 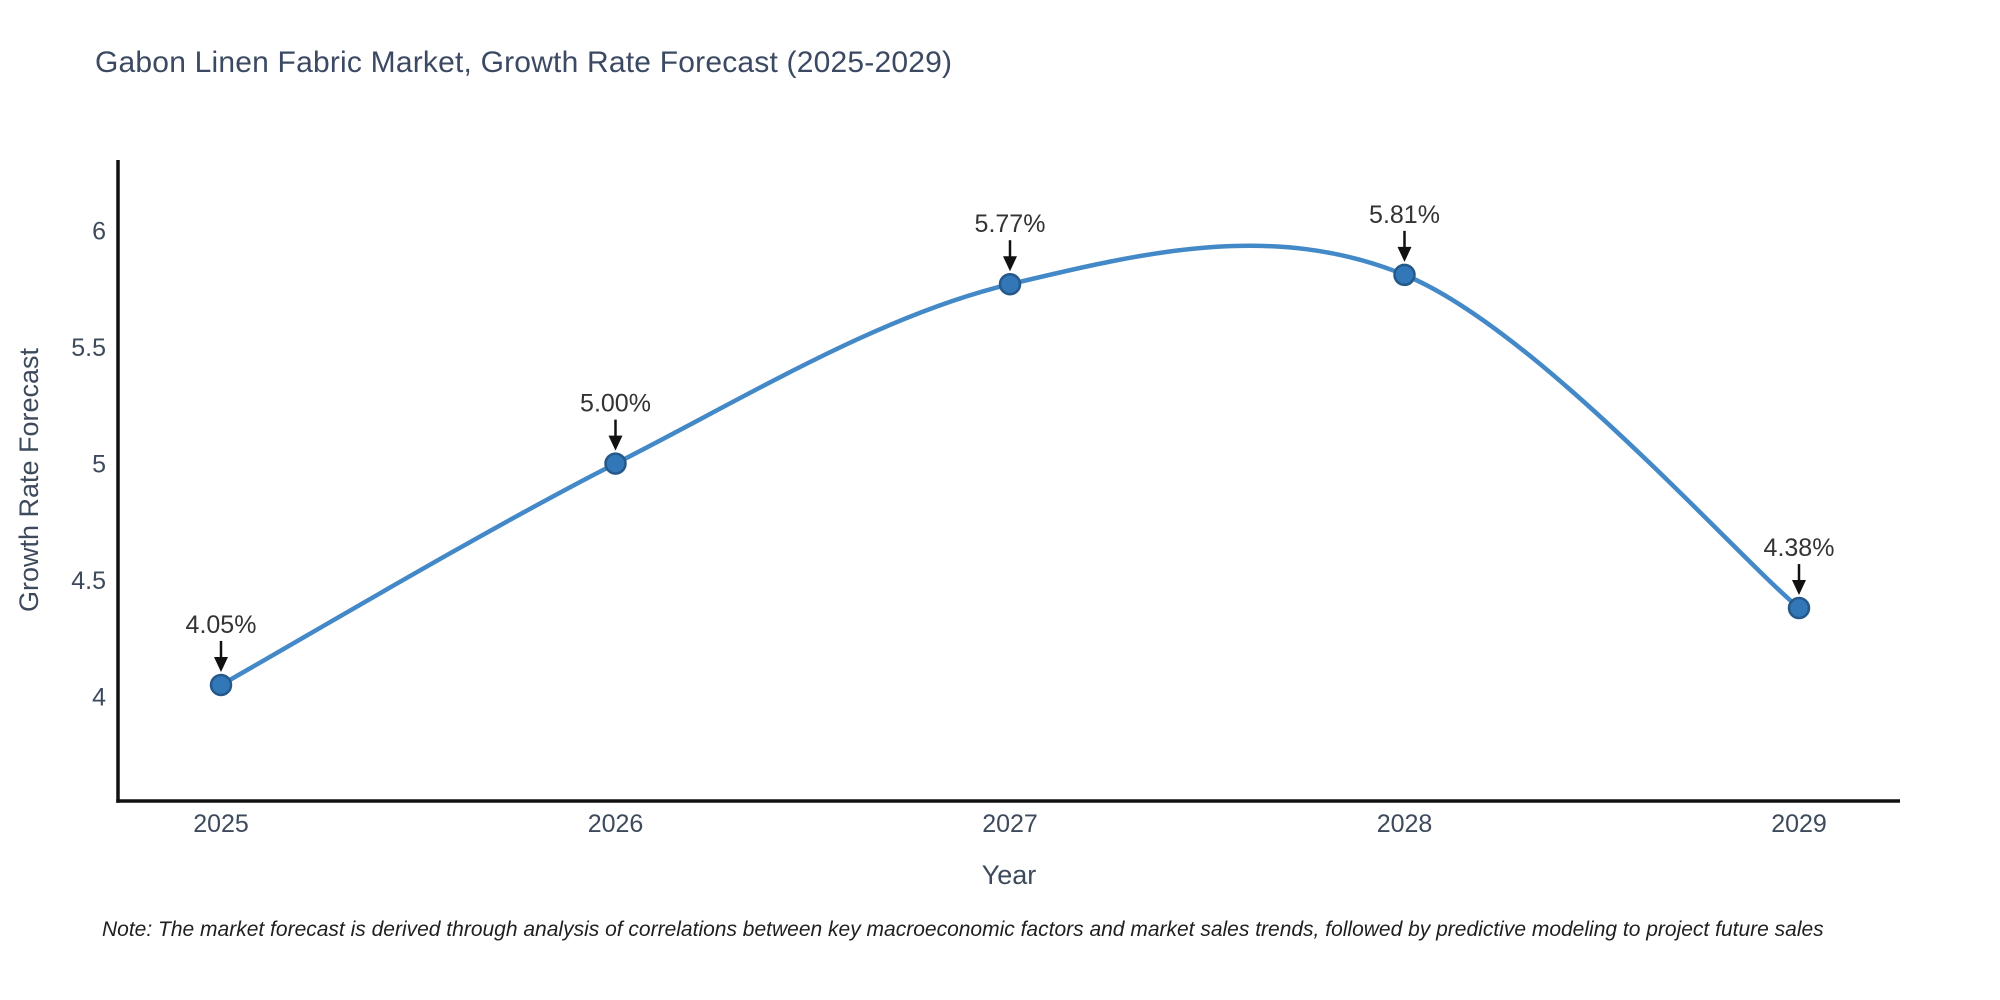 What do you see at coordinates (221, 824) in the screenshot?
I see `x-tick-label: 2025` at bounding box center [221, 824].